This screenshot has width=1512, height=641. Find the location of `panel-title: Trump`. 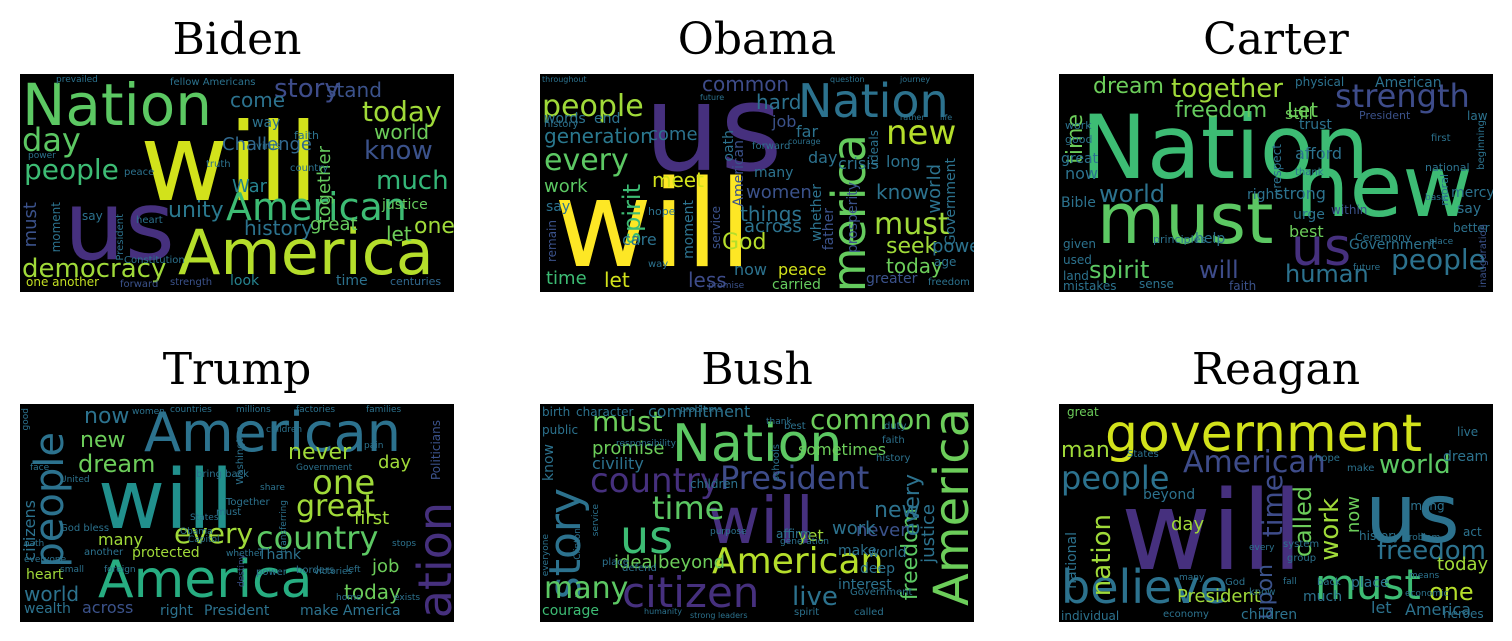

panel-title: Trump is located at coordinates (237, 369).